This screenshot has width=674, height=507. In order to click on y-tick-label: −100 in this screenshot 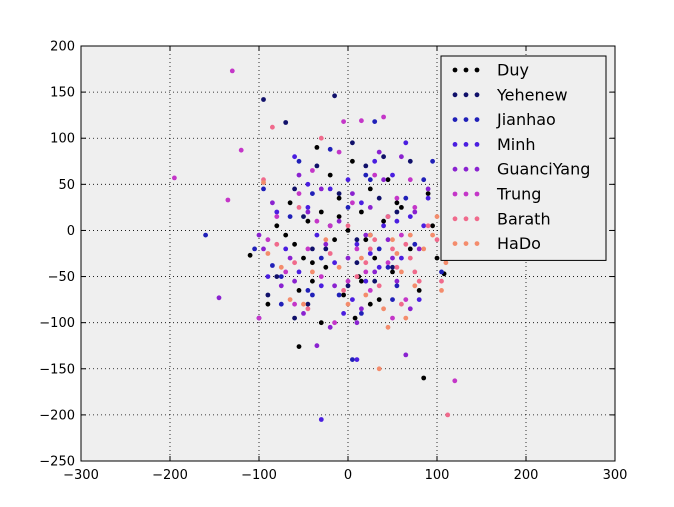, I will do `click(57, 323)`.